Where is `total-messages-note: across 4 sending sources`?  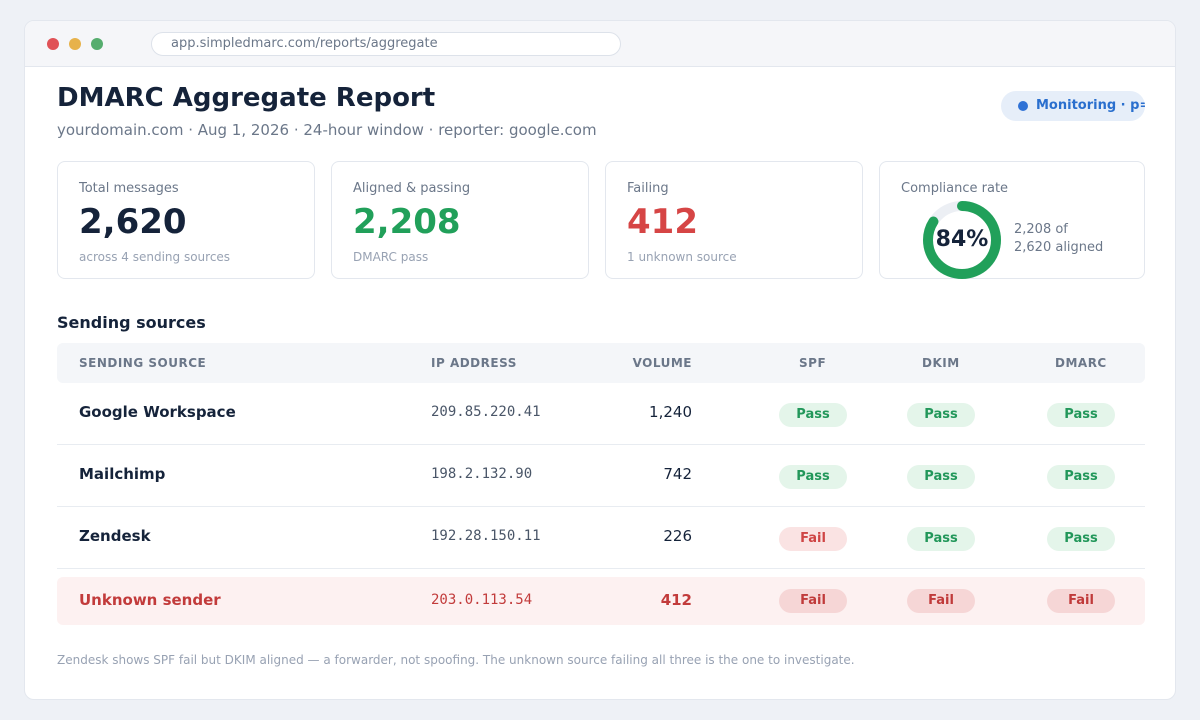 total-messages-note: across 4 sending sources is located at coordinates (155, 257).